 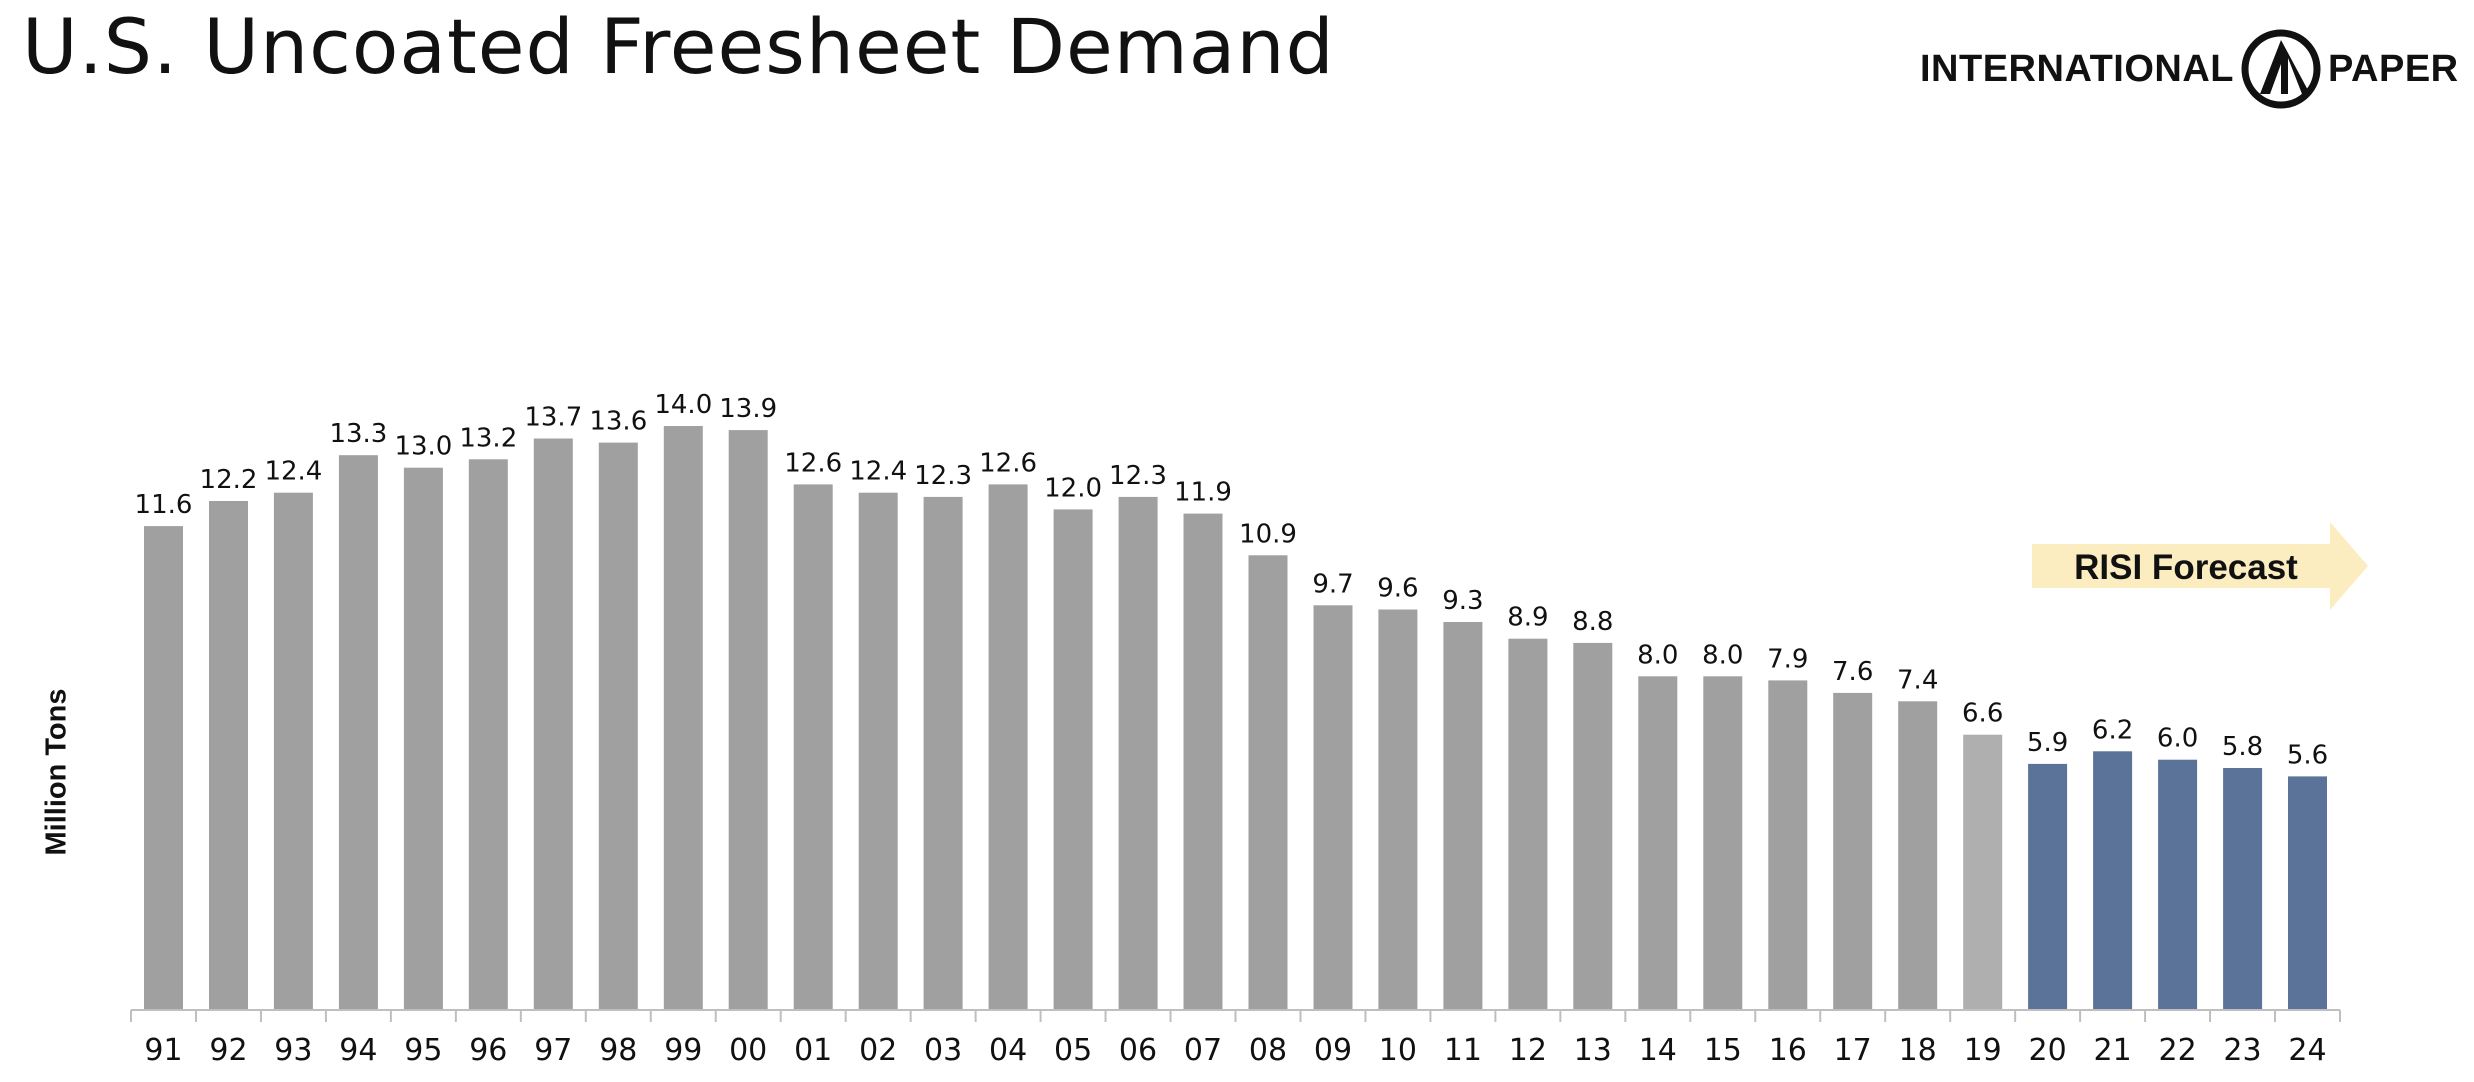 What do you see at coordinates (2307, 755) in the screenshot?
I see `data-label-24: 5.6` at bounding box center [2307, 755].